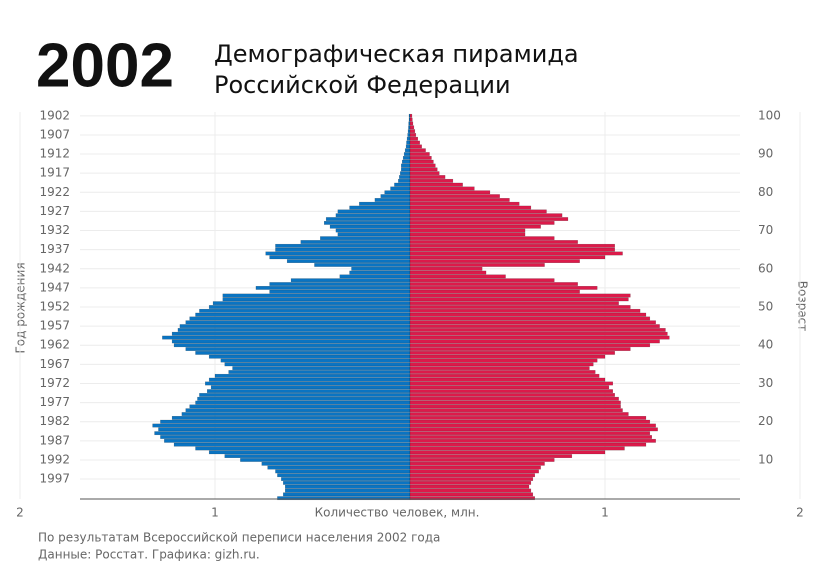 The height and width of the screenshot is (577, 820). I want to click on y2-tick-label: 40, so click(765, 345).